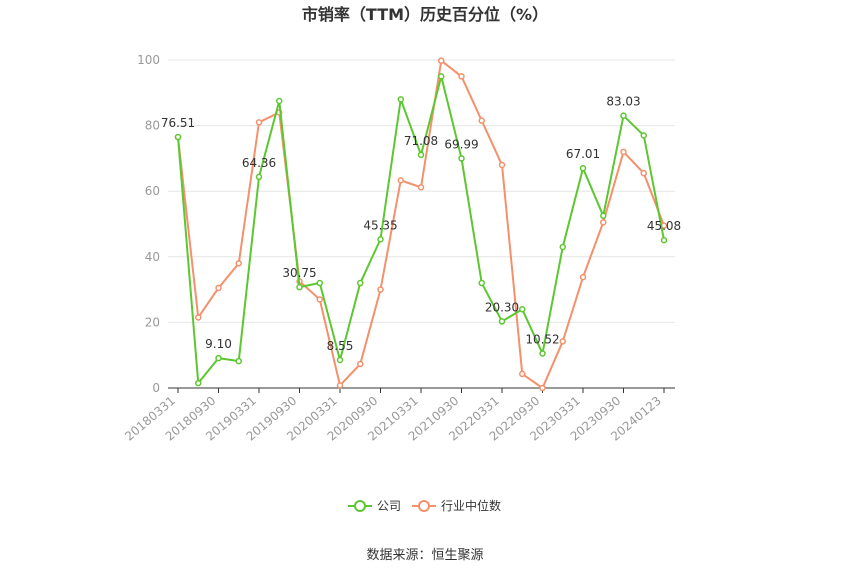  I want to click on y-tick-label: 20, so click(152, 322).